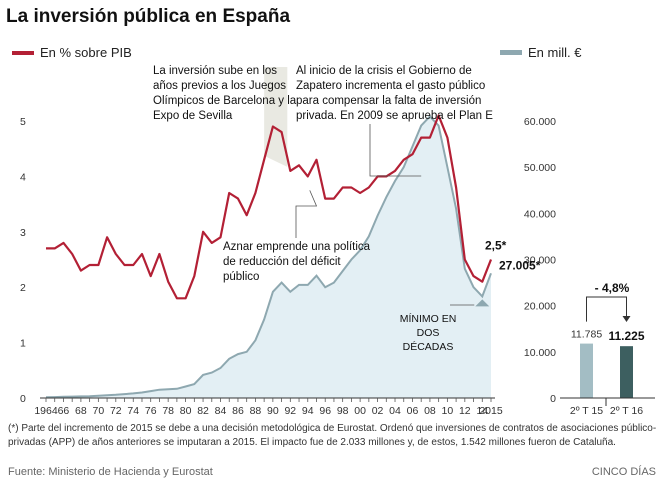 Image resolution: width=664 pixels, height=488 pixels. I want to click on legend-pib: En % sobre PIB, so click(72, 52).